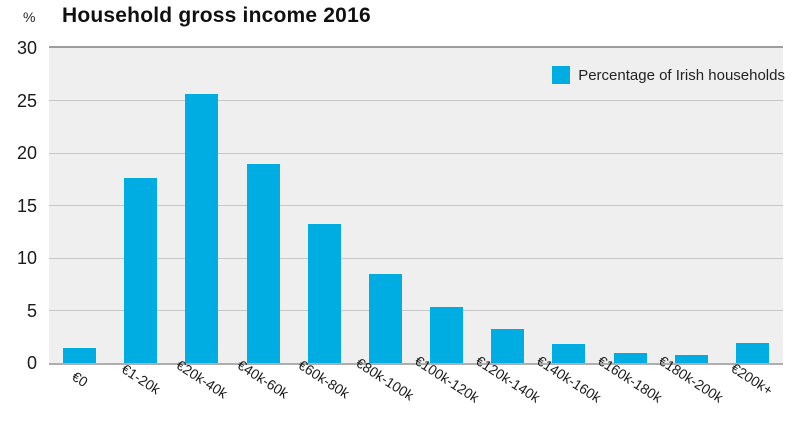 The image size is (800, 443). Describe the element at coordinates (216, 15) in the screenshot. I see `chart-title: Household gross income 2016` at that location.